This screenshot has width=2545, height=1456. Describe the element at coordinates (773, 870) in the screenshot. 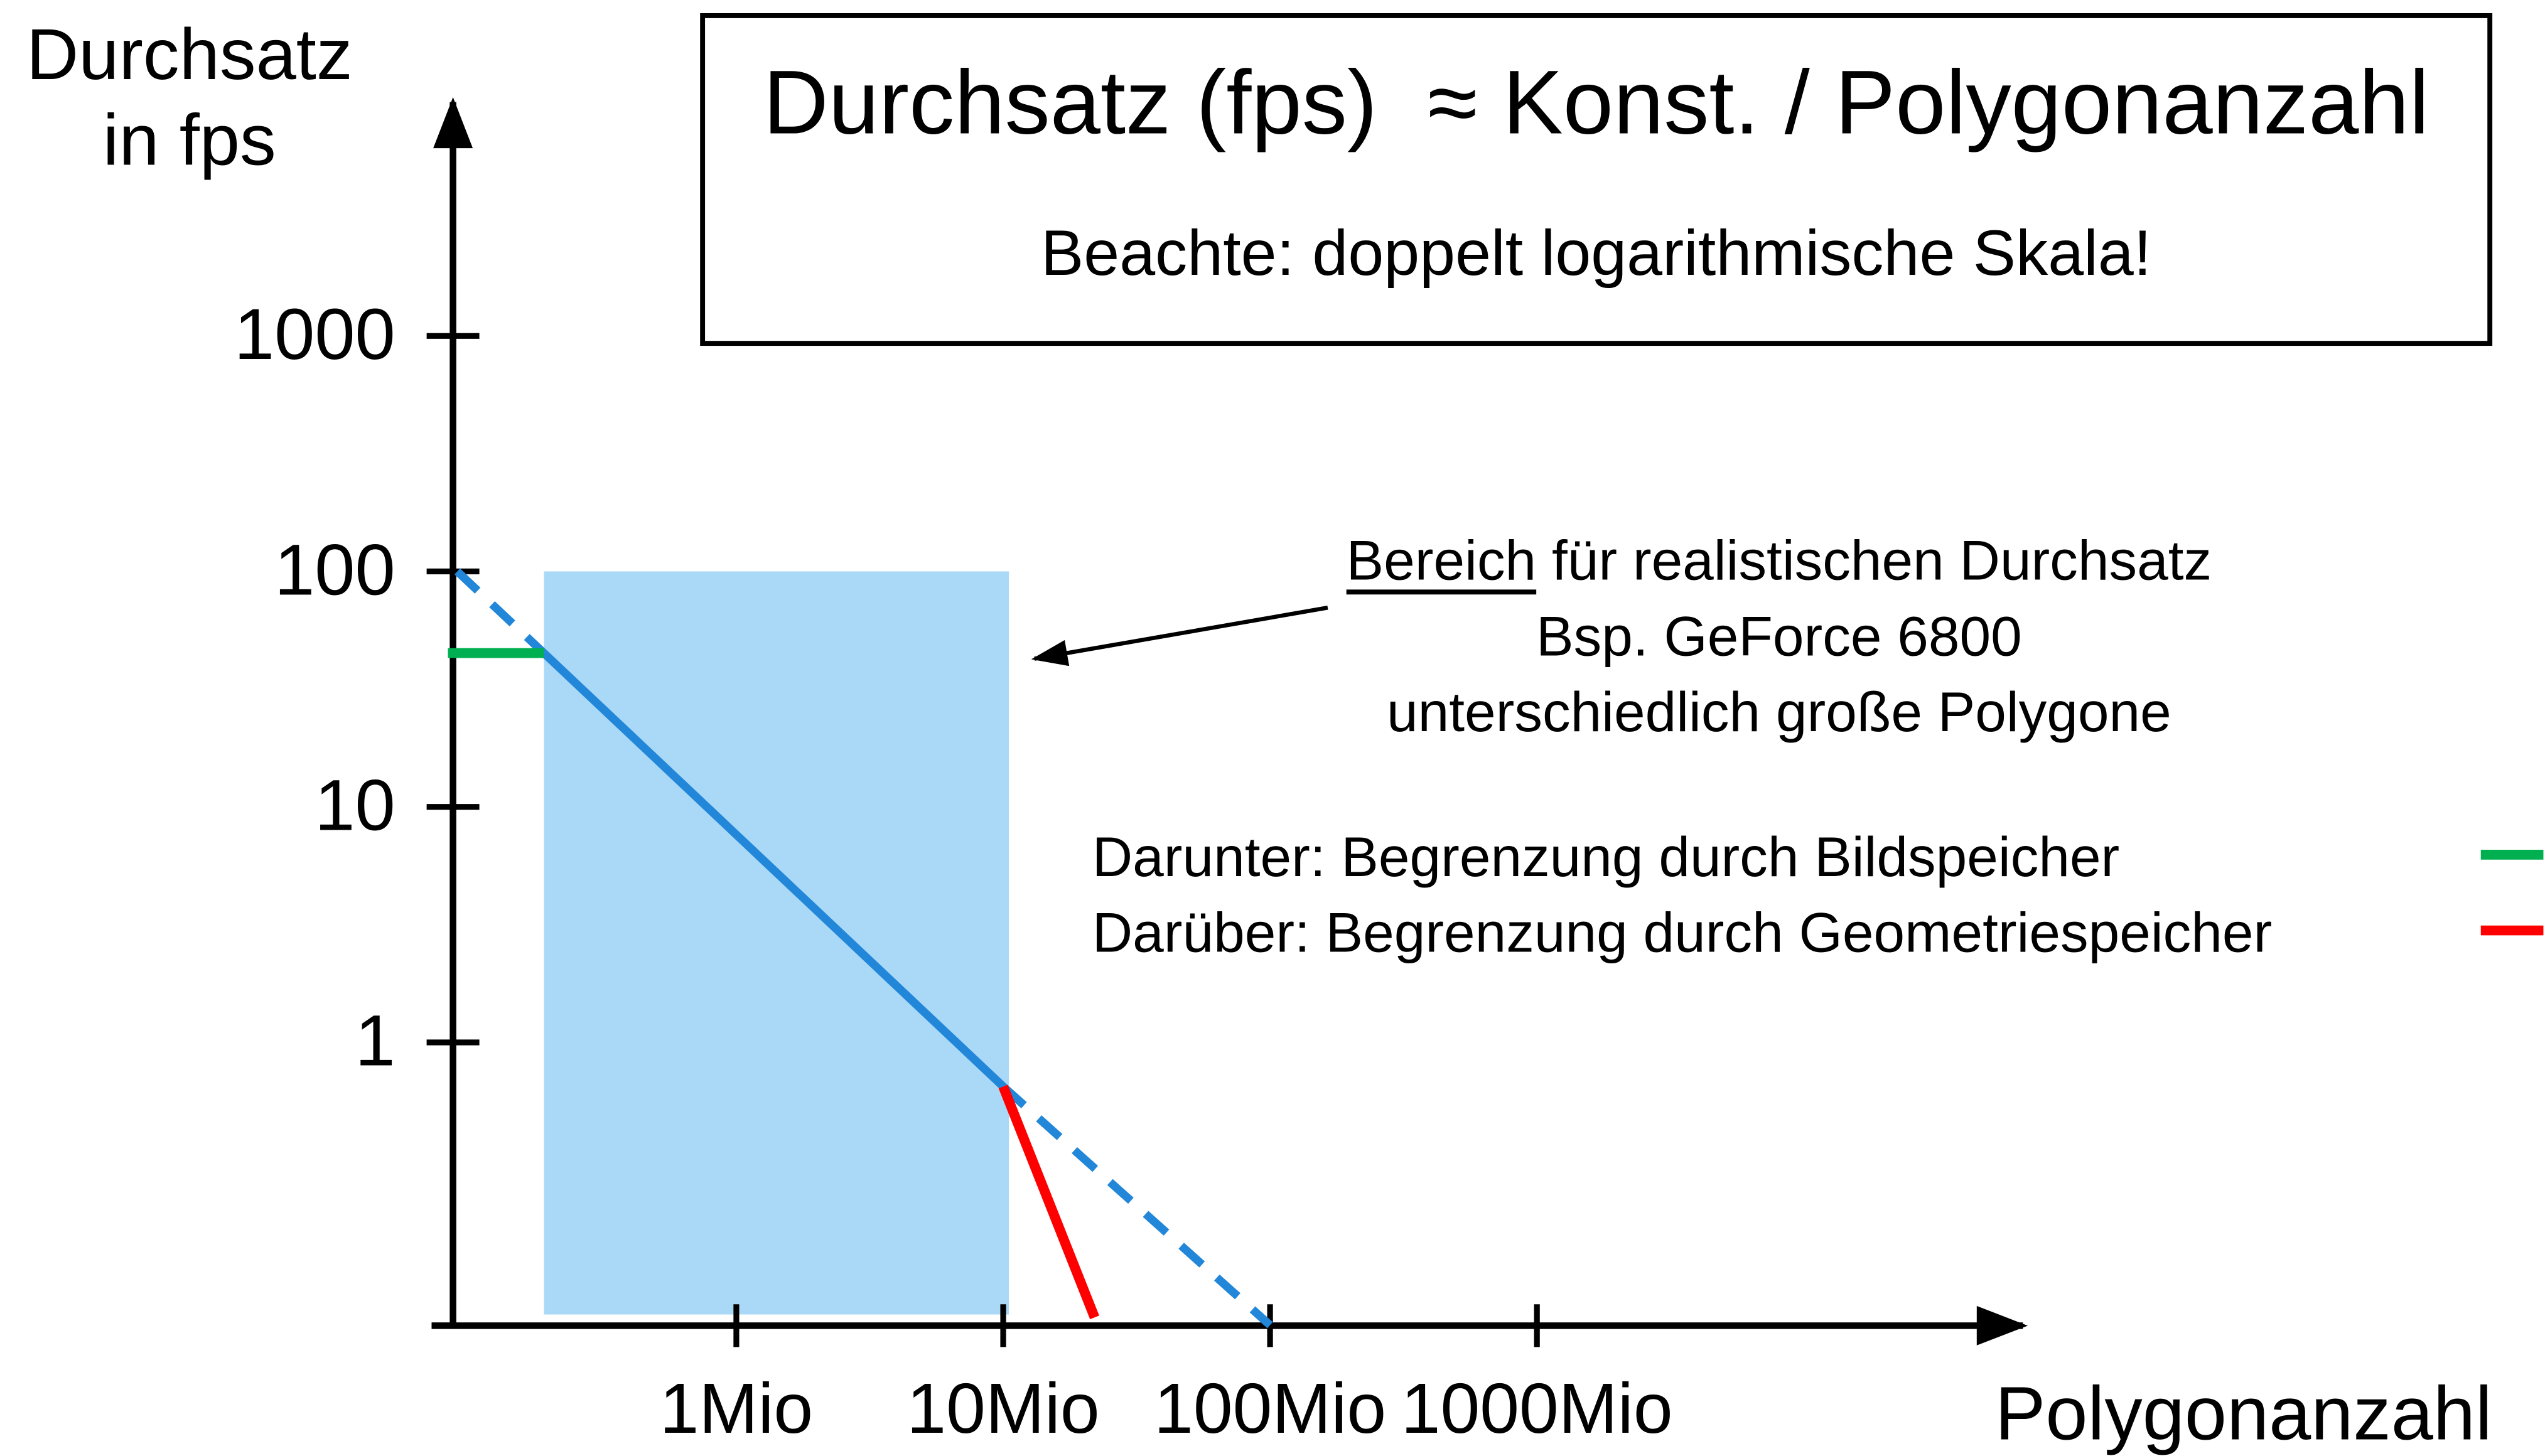

I see `throughput-measured` at that location.